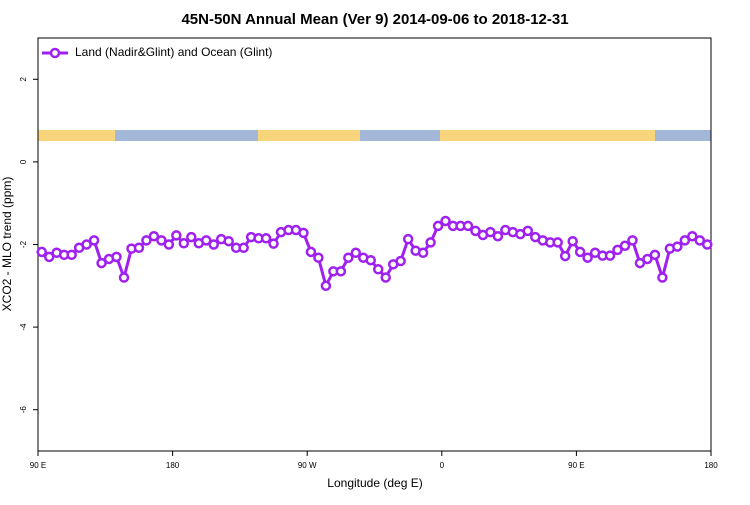 The width and height of the screenshot is (750, 505). What do you see at coordinates (23, 327) in the screenshot?
I see `y-tick-label: -4` at bounding box center [23, 327].